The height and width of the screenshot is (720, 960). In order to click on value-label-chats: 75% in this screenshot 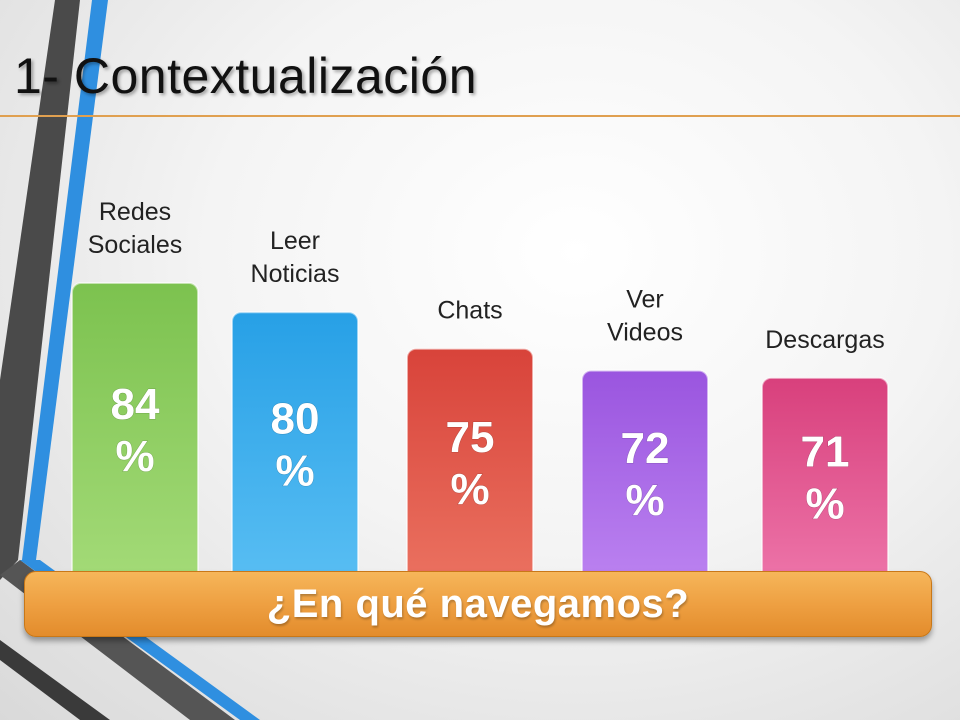, I will do `click(470, 463)`.